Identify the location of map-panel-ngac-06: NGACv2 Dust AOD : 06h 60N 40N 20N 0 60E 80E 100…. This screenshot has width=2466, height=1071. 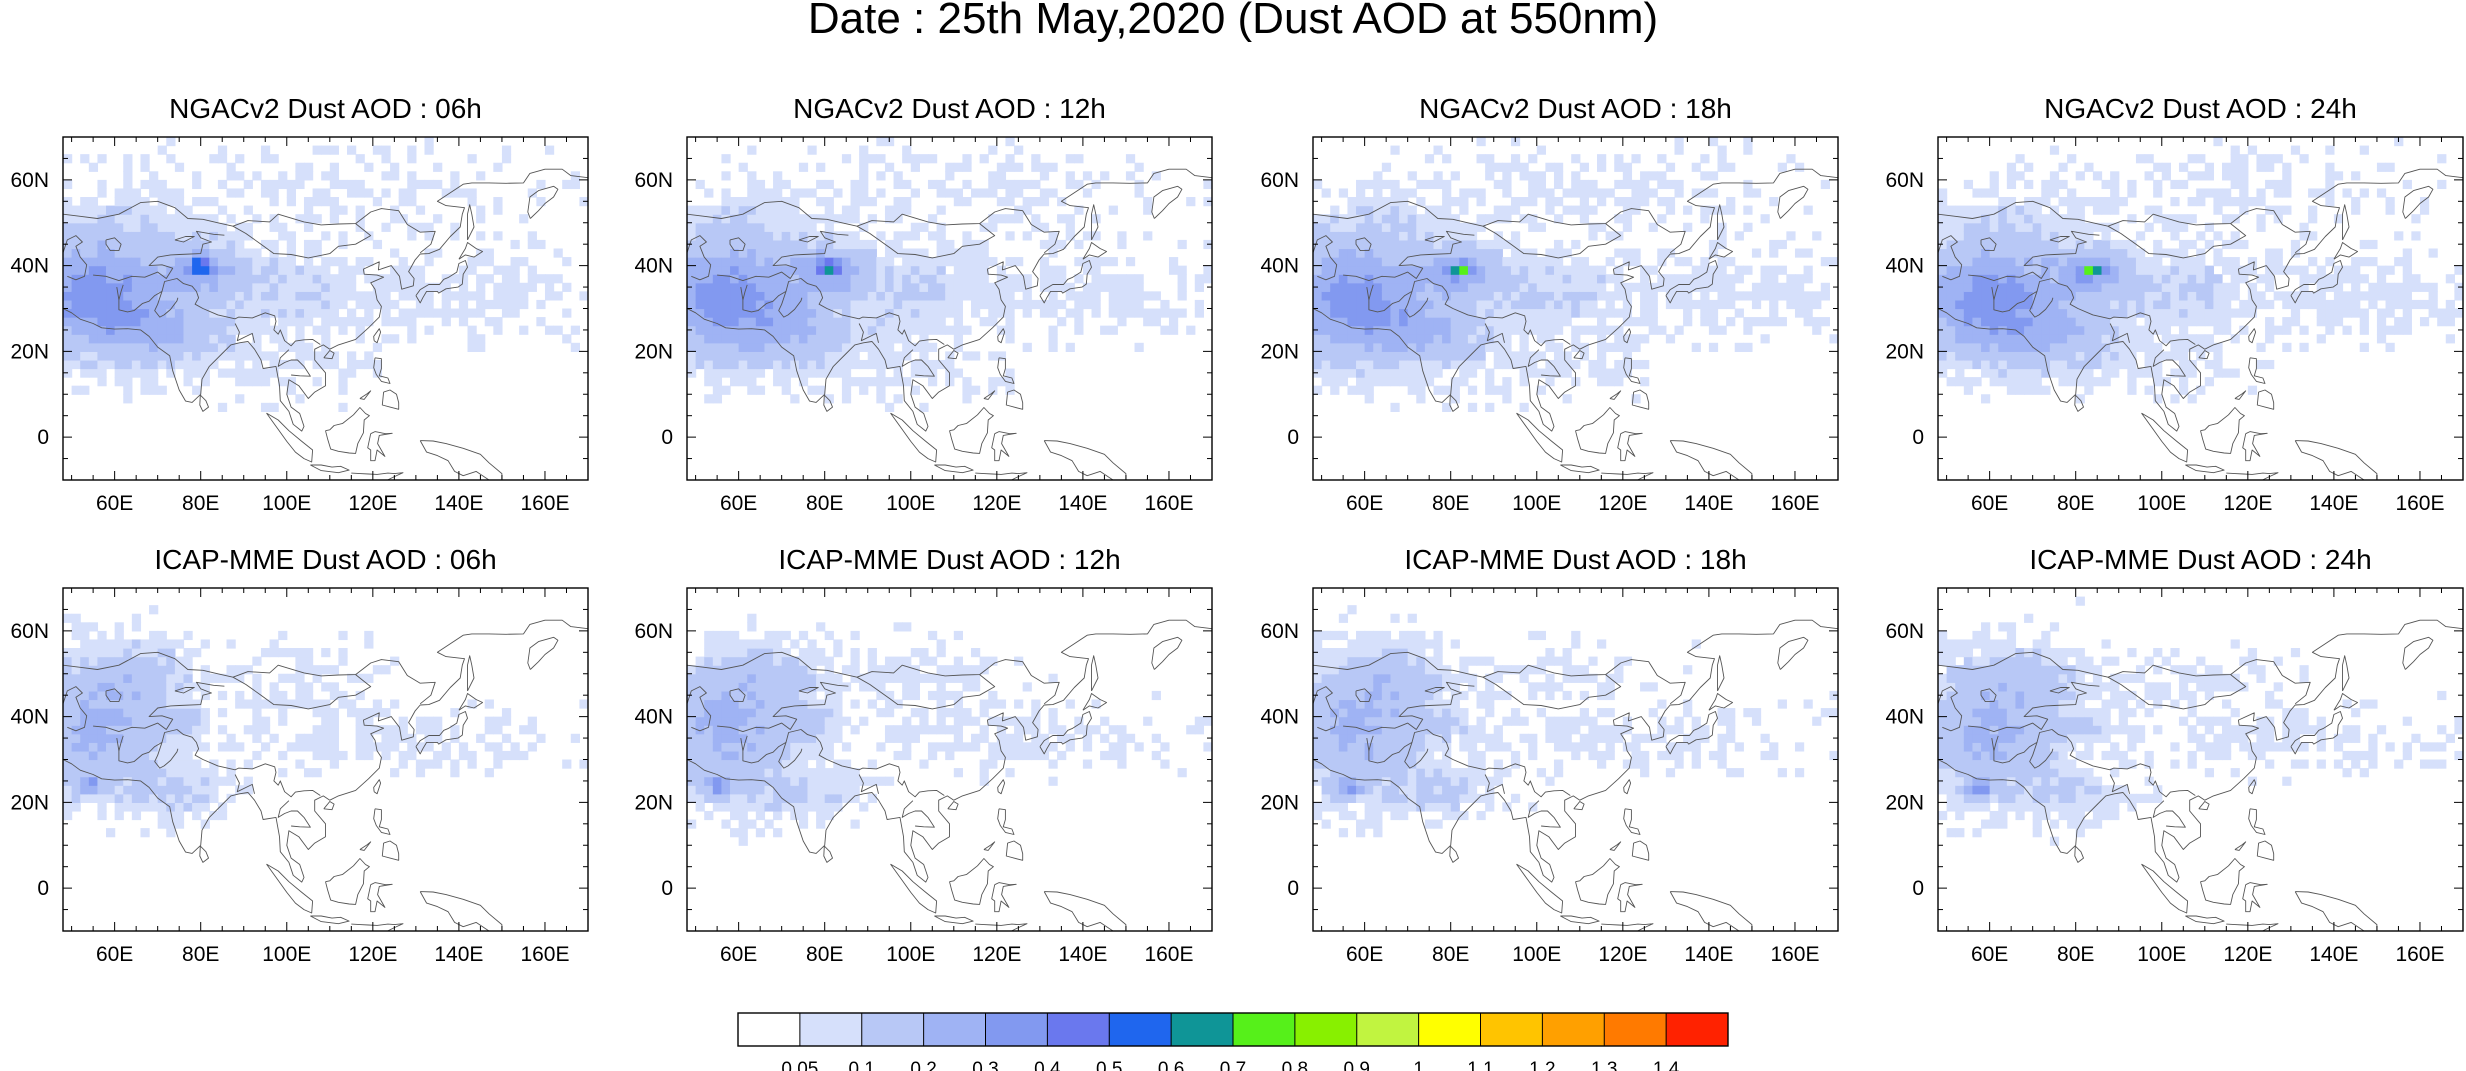
(299, 304).